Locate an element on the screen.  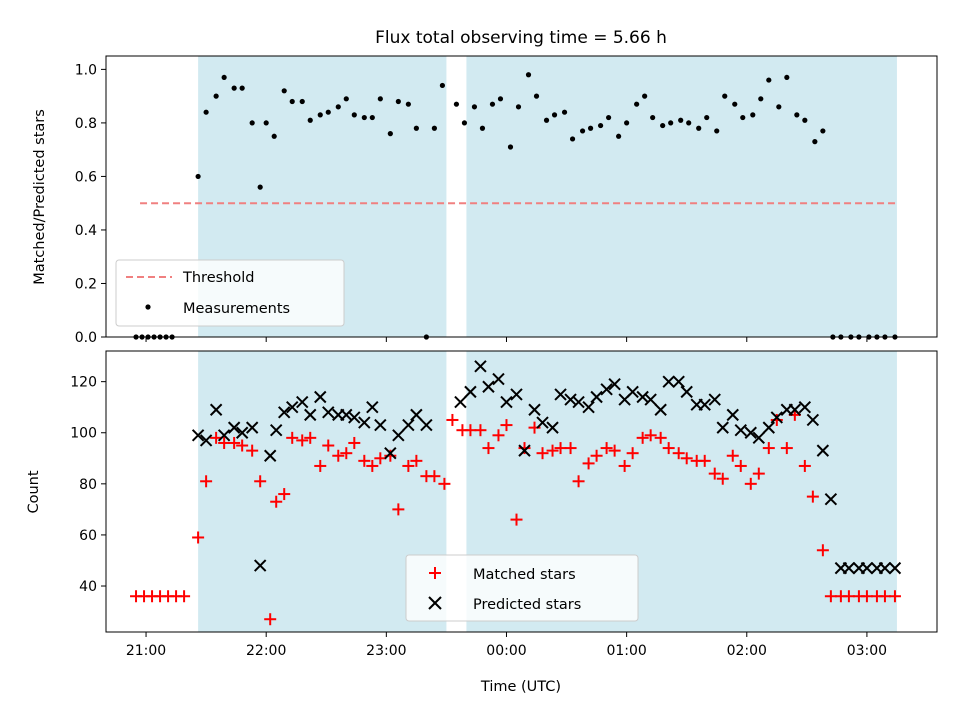
bottom-panel-x-ticks: 21:00 22:00 23:00 00:00 01:00 02:00 03:00 is located at coordinates (506, 645).